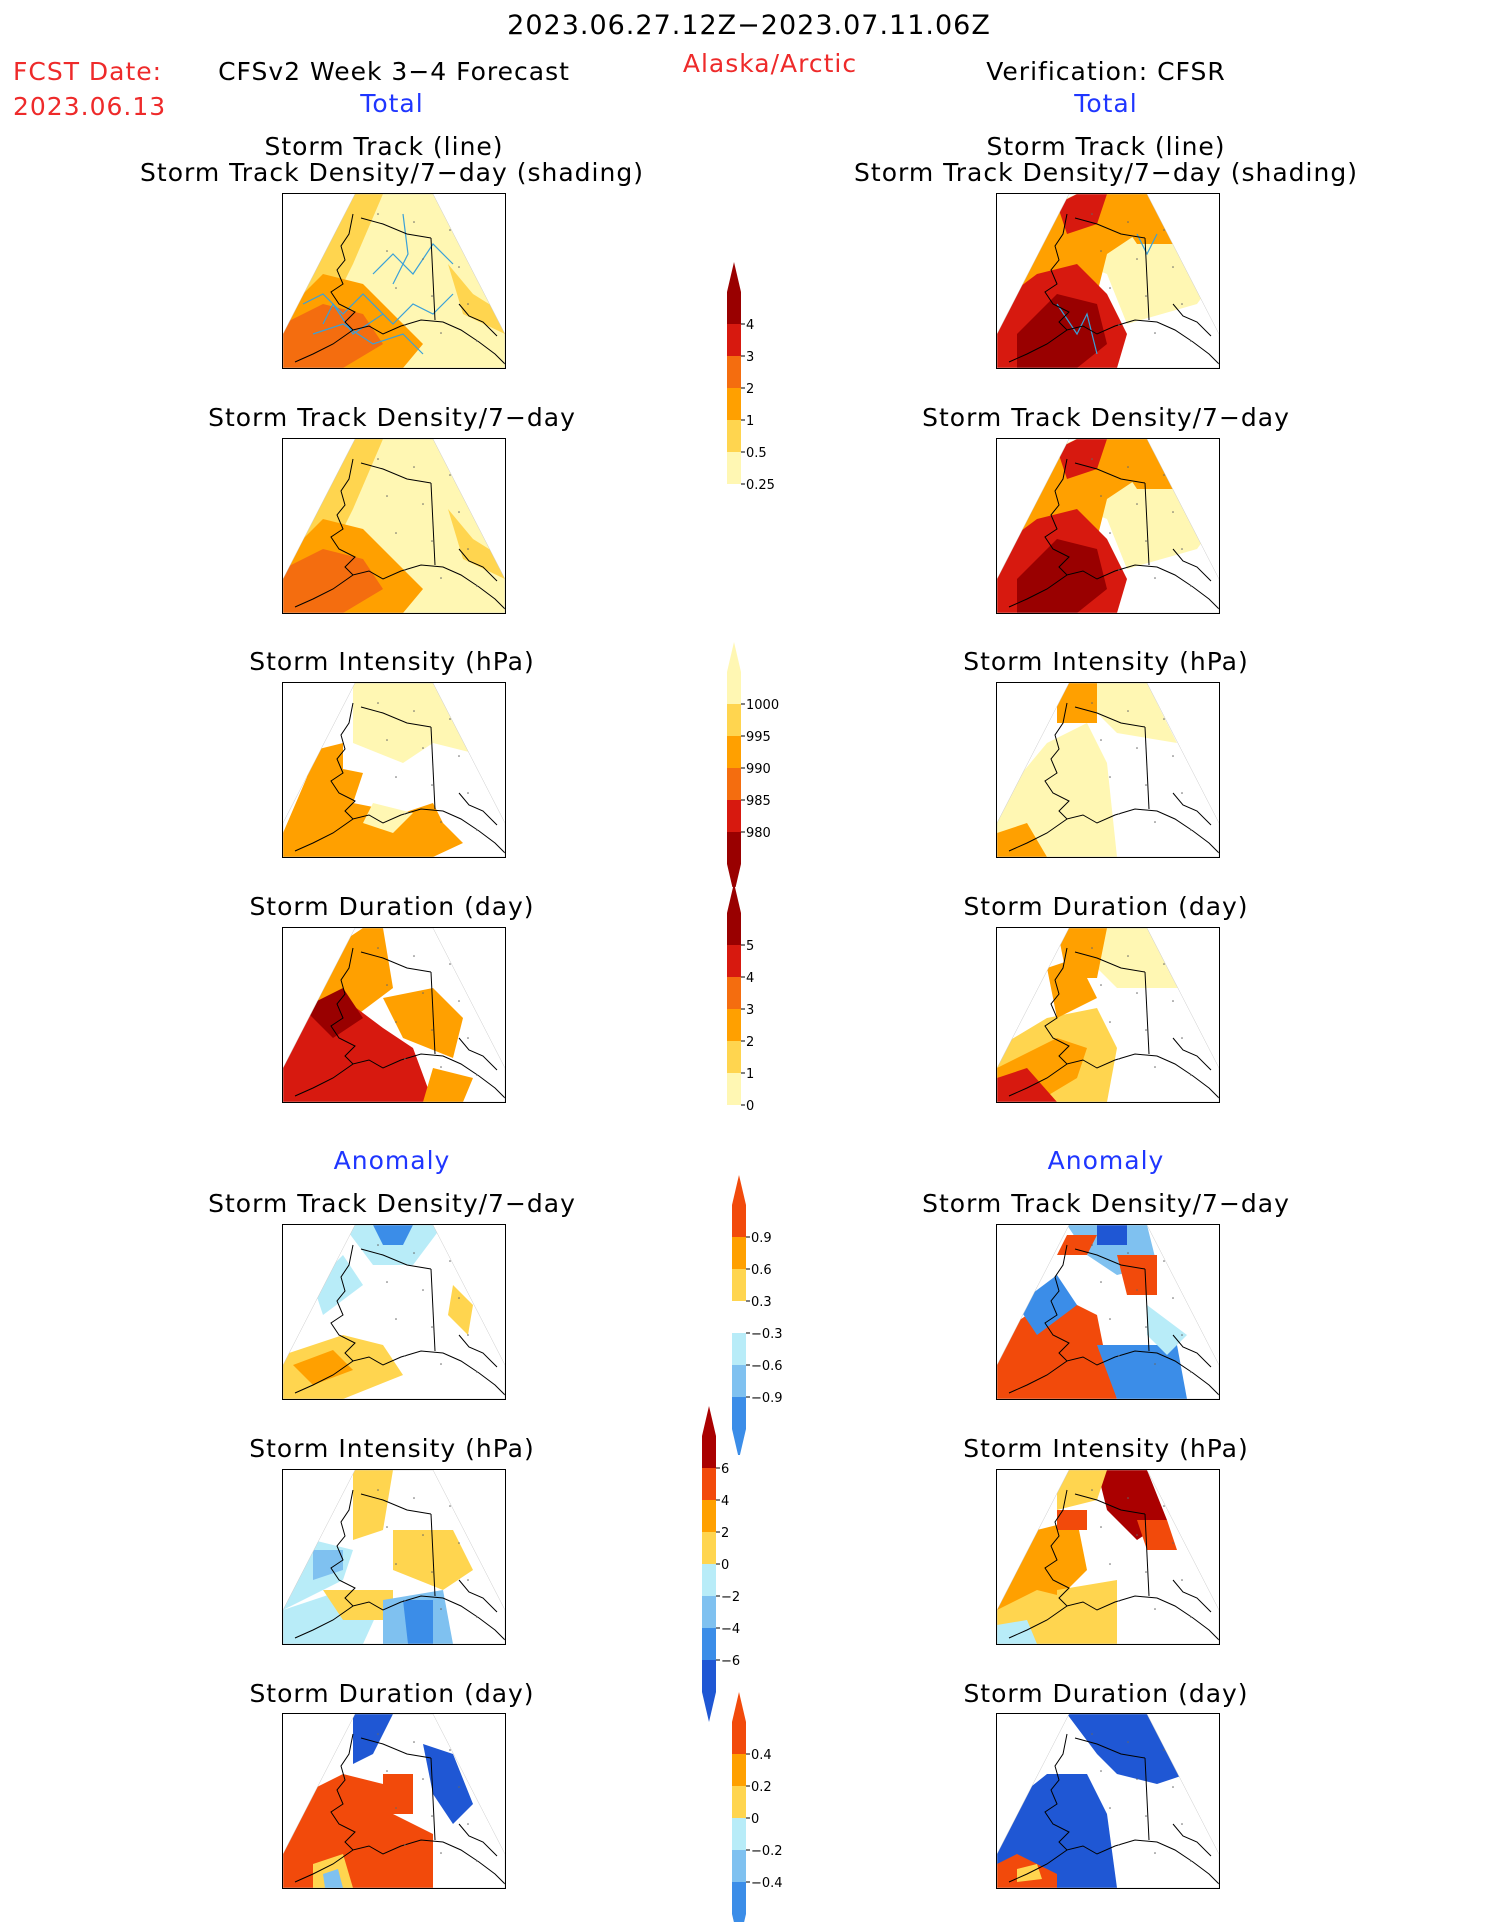  Describe the element at coordinates (88, 71) in the screenshot. I see `fcst-date-label: FCST Date:` at that location.